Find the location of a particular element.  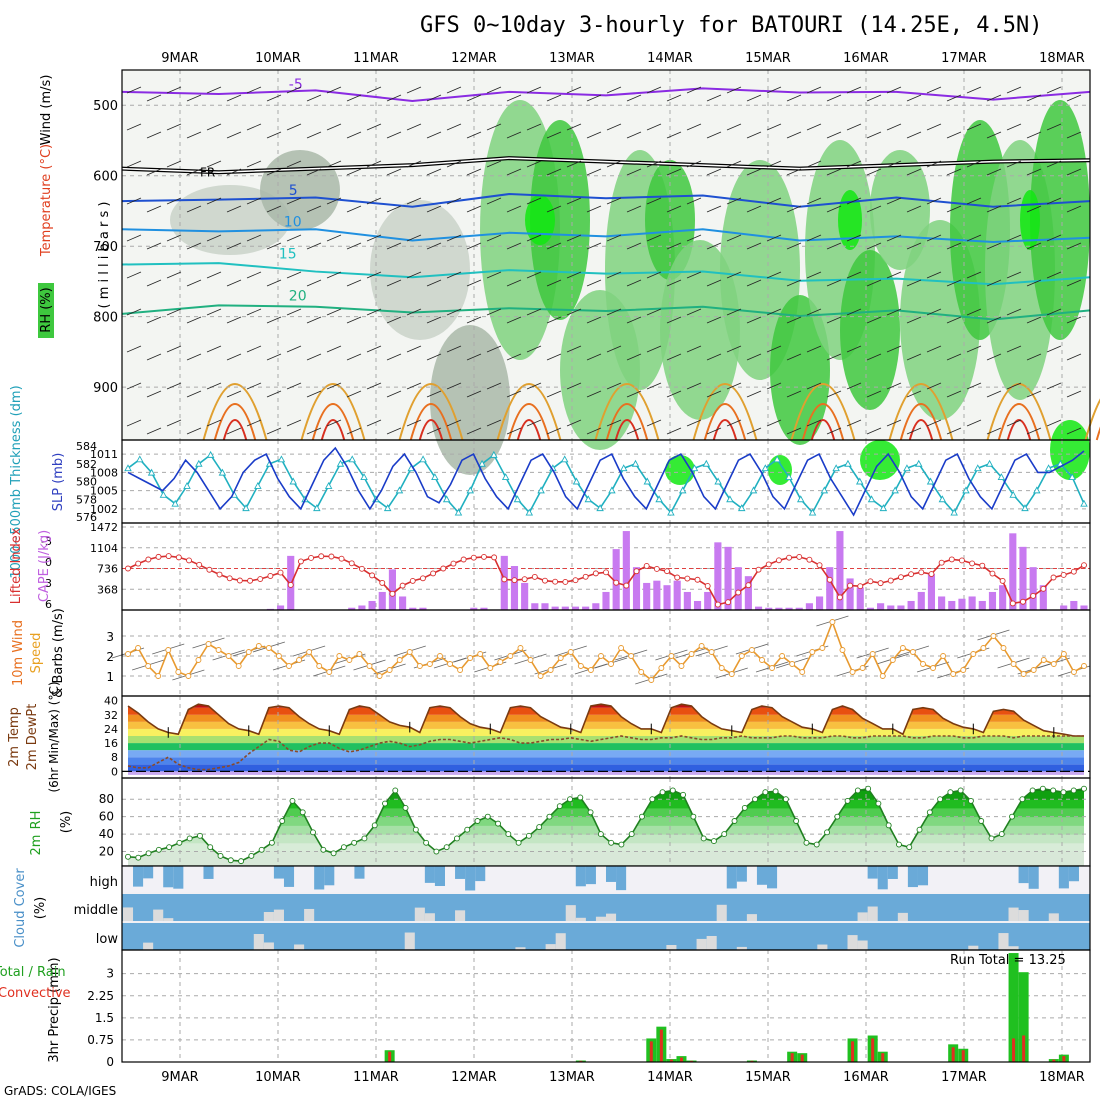

isotherm-warm is located at coordinates (431, 422).